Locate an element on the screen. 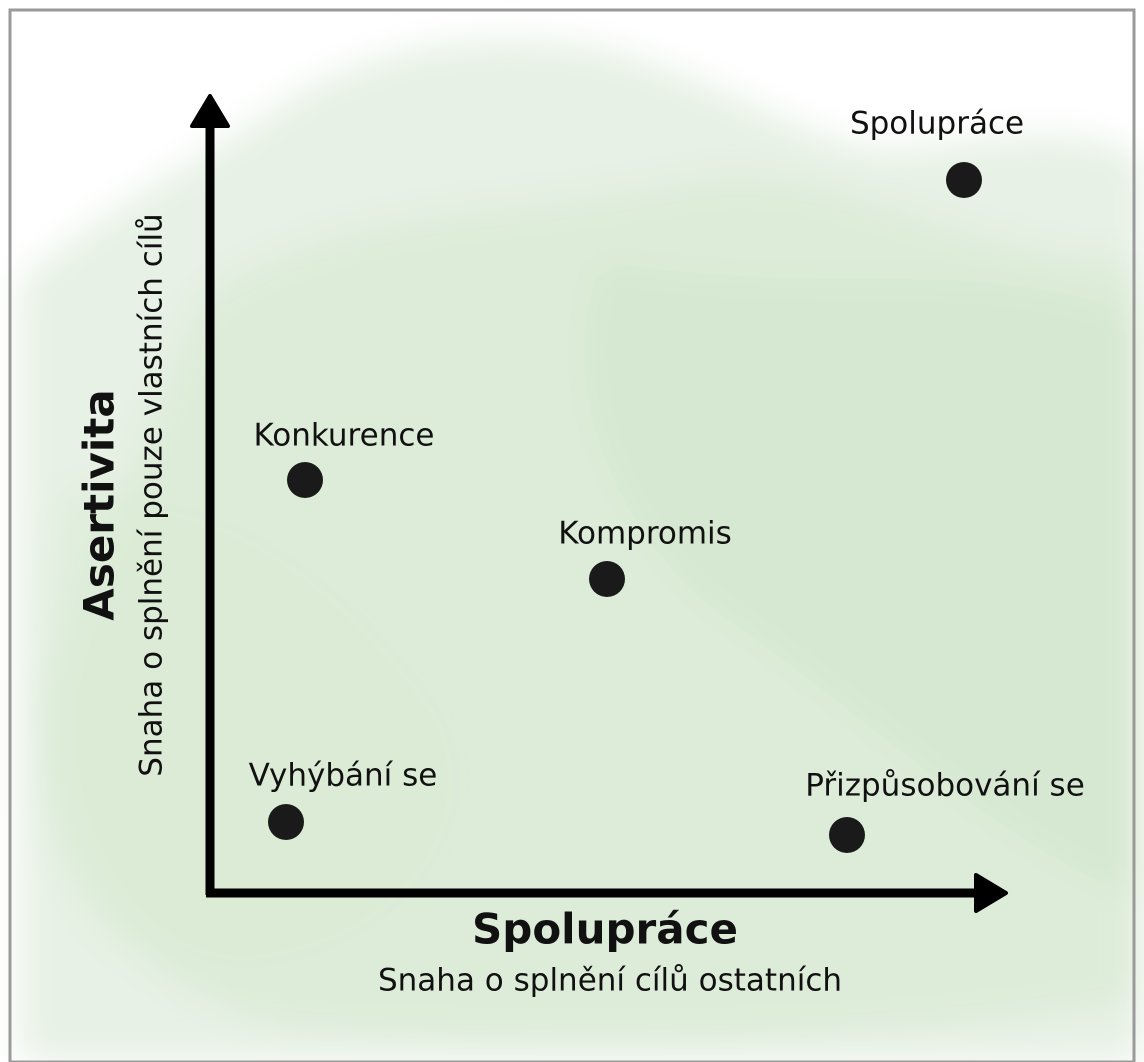 Image resolution: width=1144 pixels, height=1062 pixels. node-label: Konkurence is located at coordinates (344, 436).